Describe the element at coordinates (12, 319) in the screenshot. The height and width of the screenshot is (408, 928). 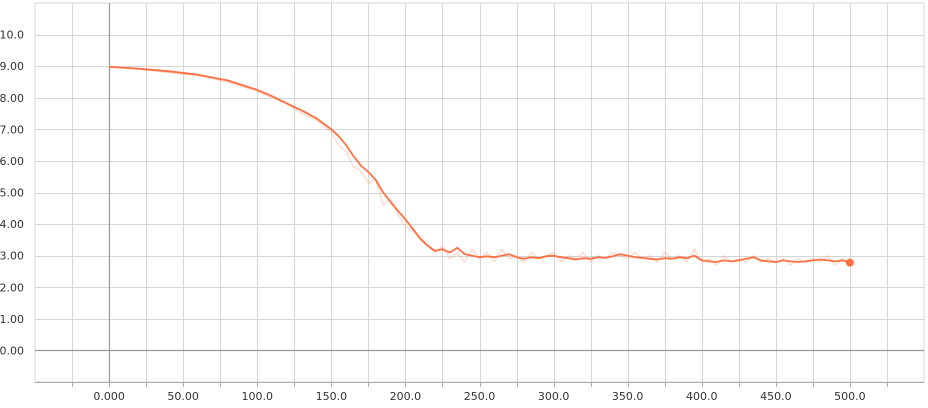
I see `y-tick-label: 1.00` at that location.